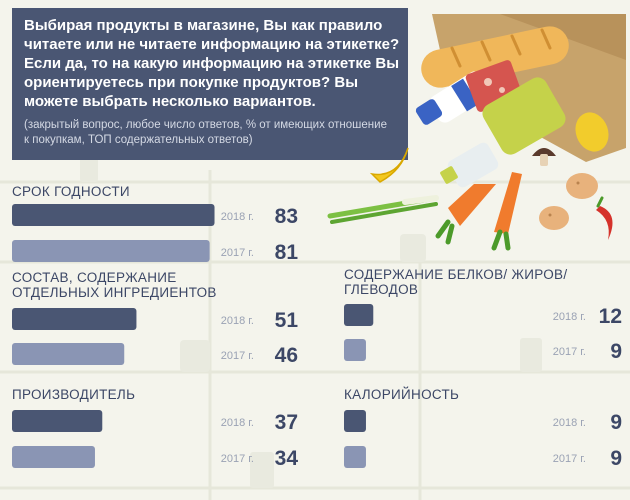 The height and width of the screenshot is (500, 630). I want to click on oil-bottle-icon, so click(503, 132).